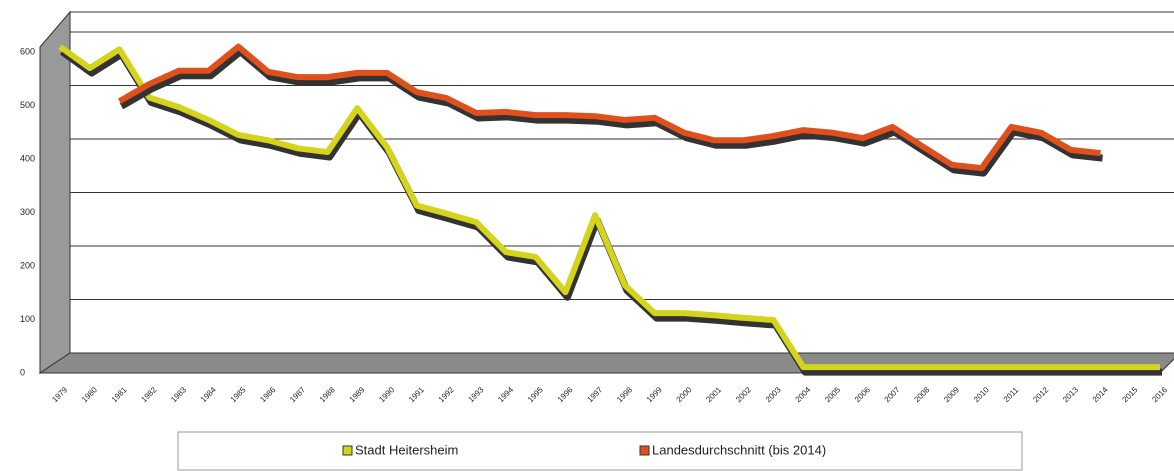  What do you see at coordinates (1070, 394) in the screenshot?
I see `x-tick-label: 2013` at bounding box center [1070, 394].